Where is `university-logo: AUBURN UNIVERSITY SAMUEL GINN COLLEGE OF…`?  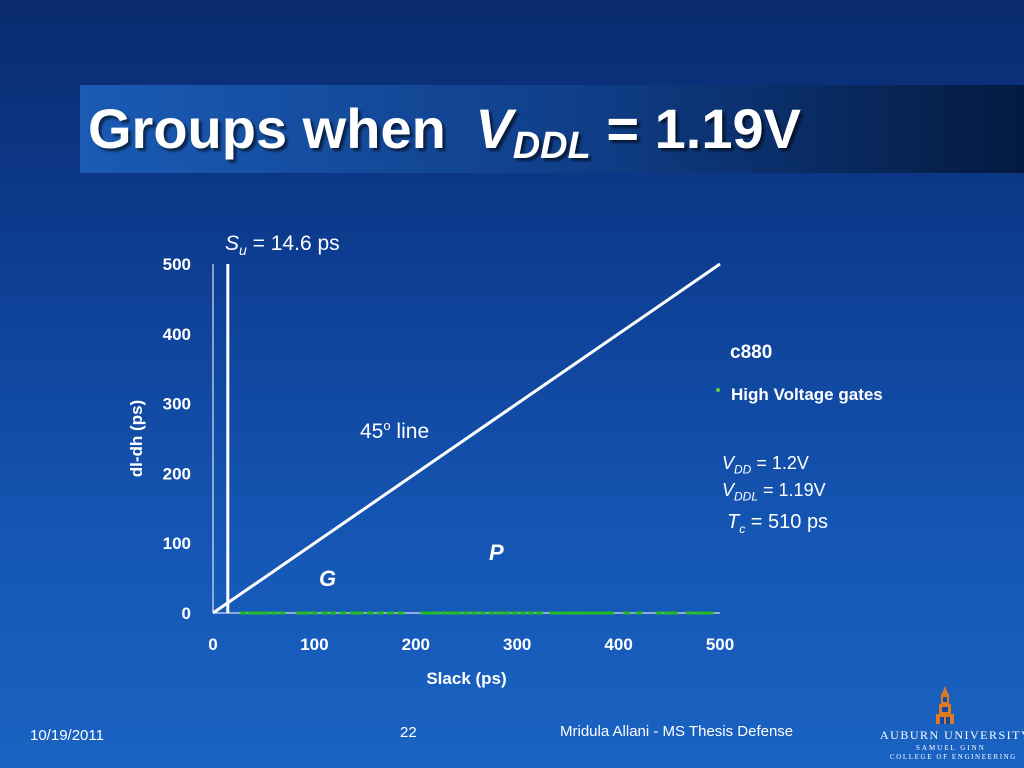
university-logo: AUBURN UNIVERSITY SAMUEL GINN COLLEGE OF… is located at coordinates (949, 726).